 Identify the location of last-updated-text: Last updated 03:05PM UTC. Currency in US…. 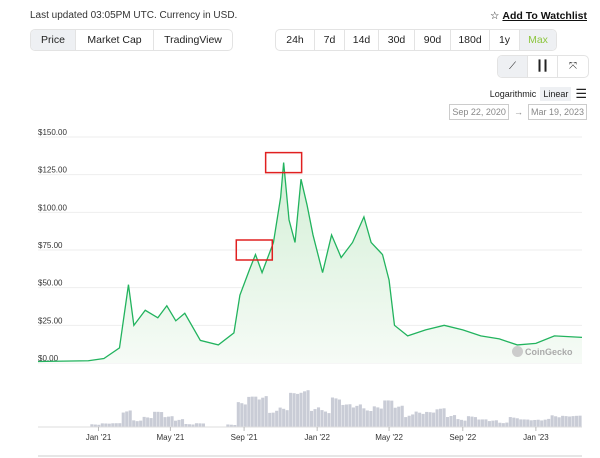
(134, 15).